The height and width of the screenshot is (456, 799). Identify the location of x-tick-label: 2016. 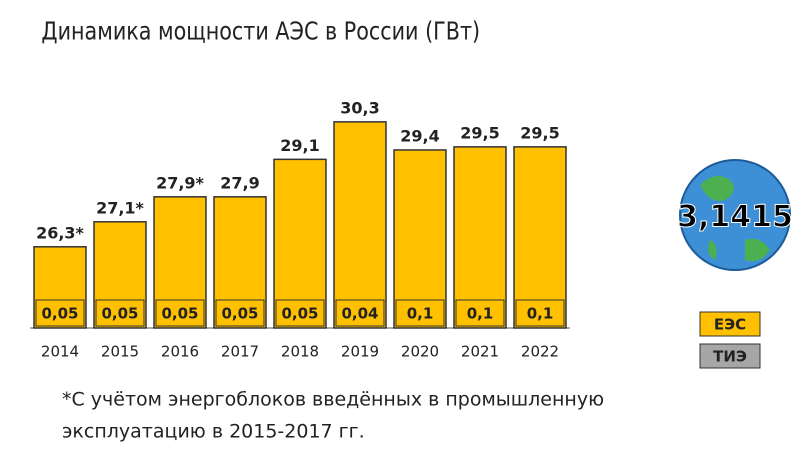
(180, 352).